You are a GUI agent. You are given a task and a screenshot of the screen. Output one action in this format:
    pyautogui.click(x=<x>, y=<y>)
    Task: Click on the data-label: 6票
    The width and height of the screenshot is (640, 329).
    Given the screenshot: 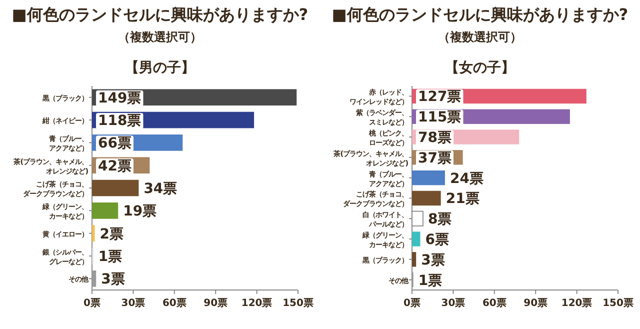 What is the action you would take?
    pyautogui.click(x=437, y=240)
    